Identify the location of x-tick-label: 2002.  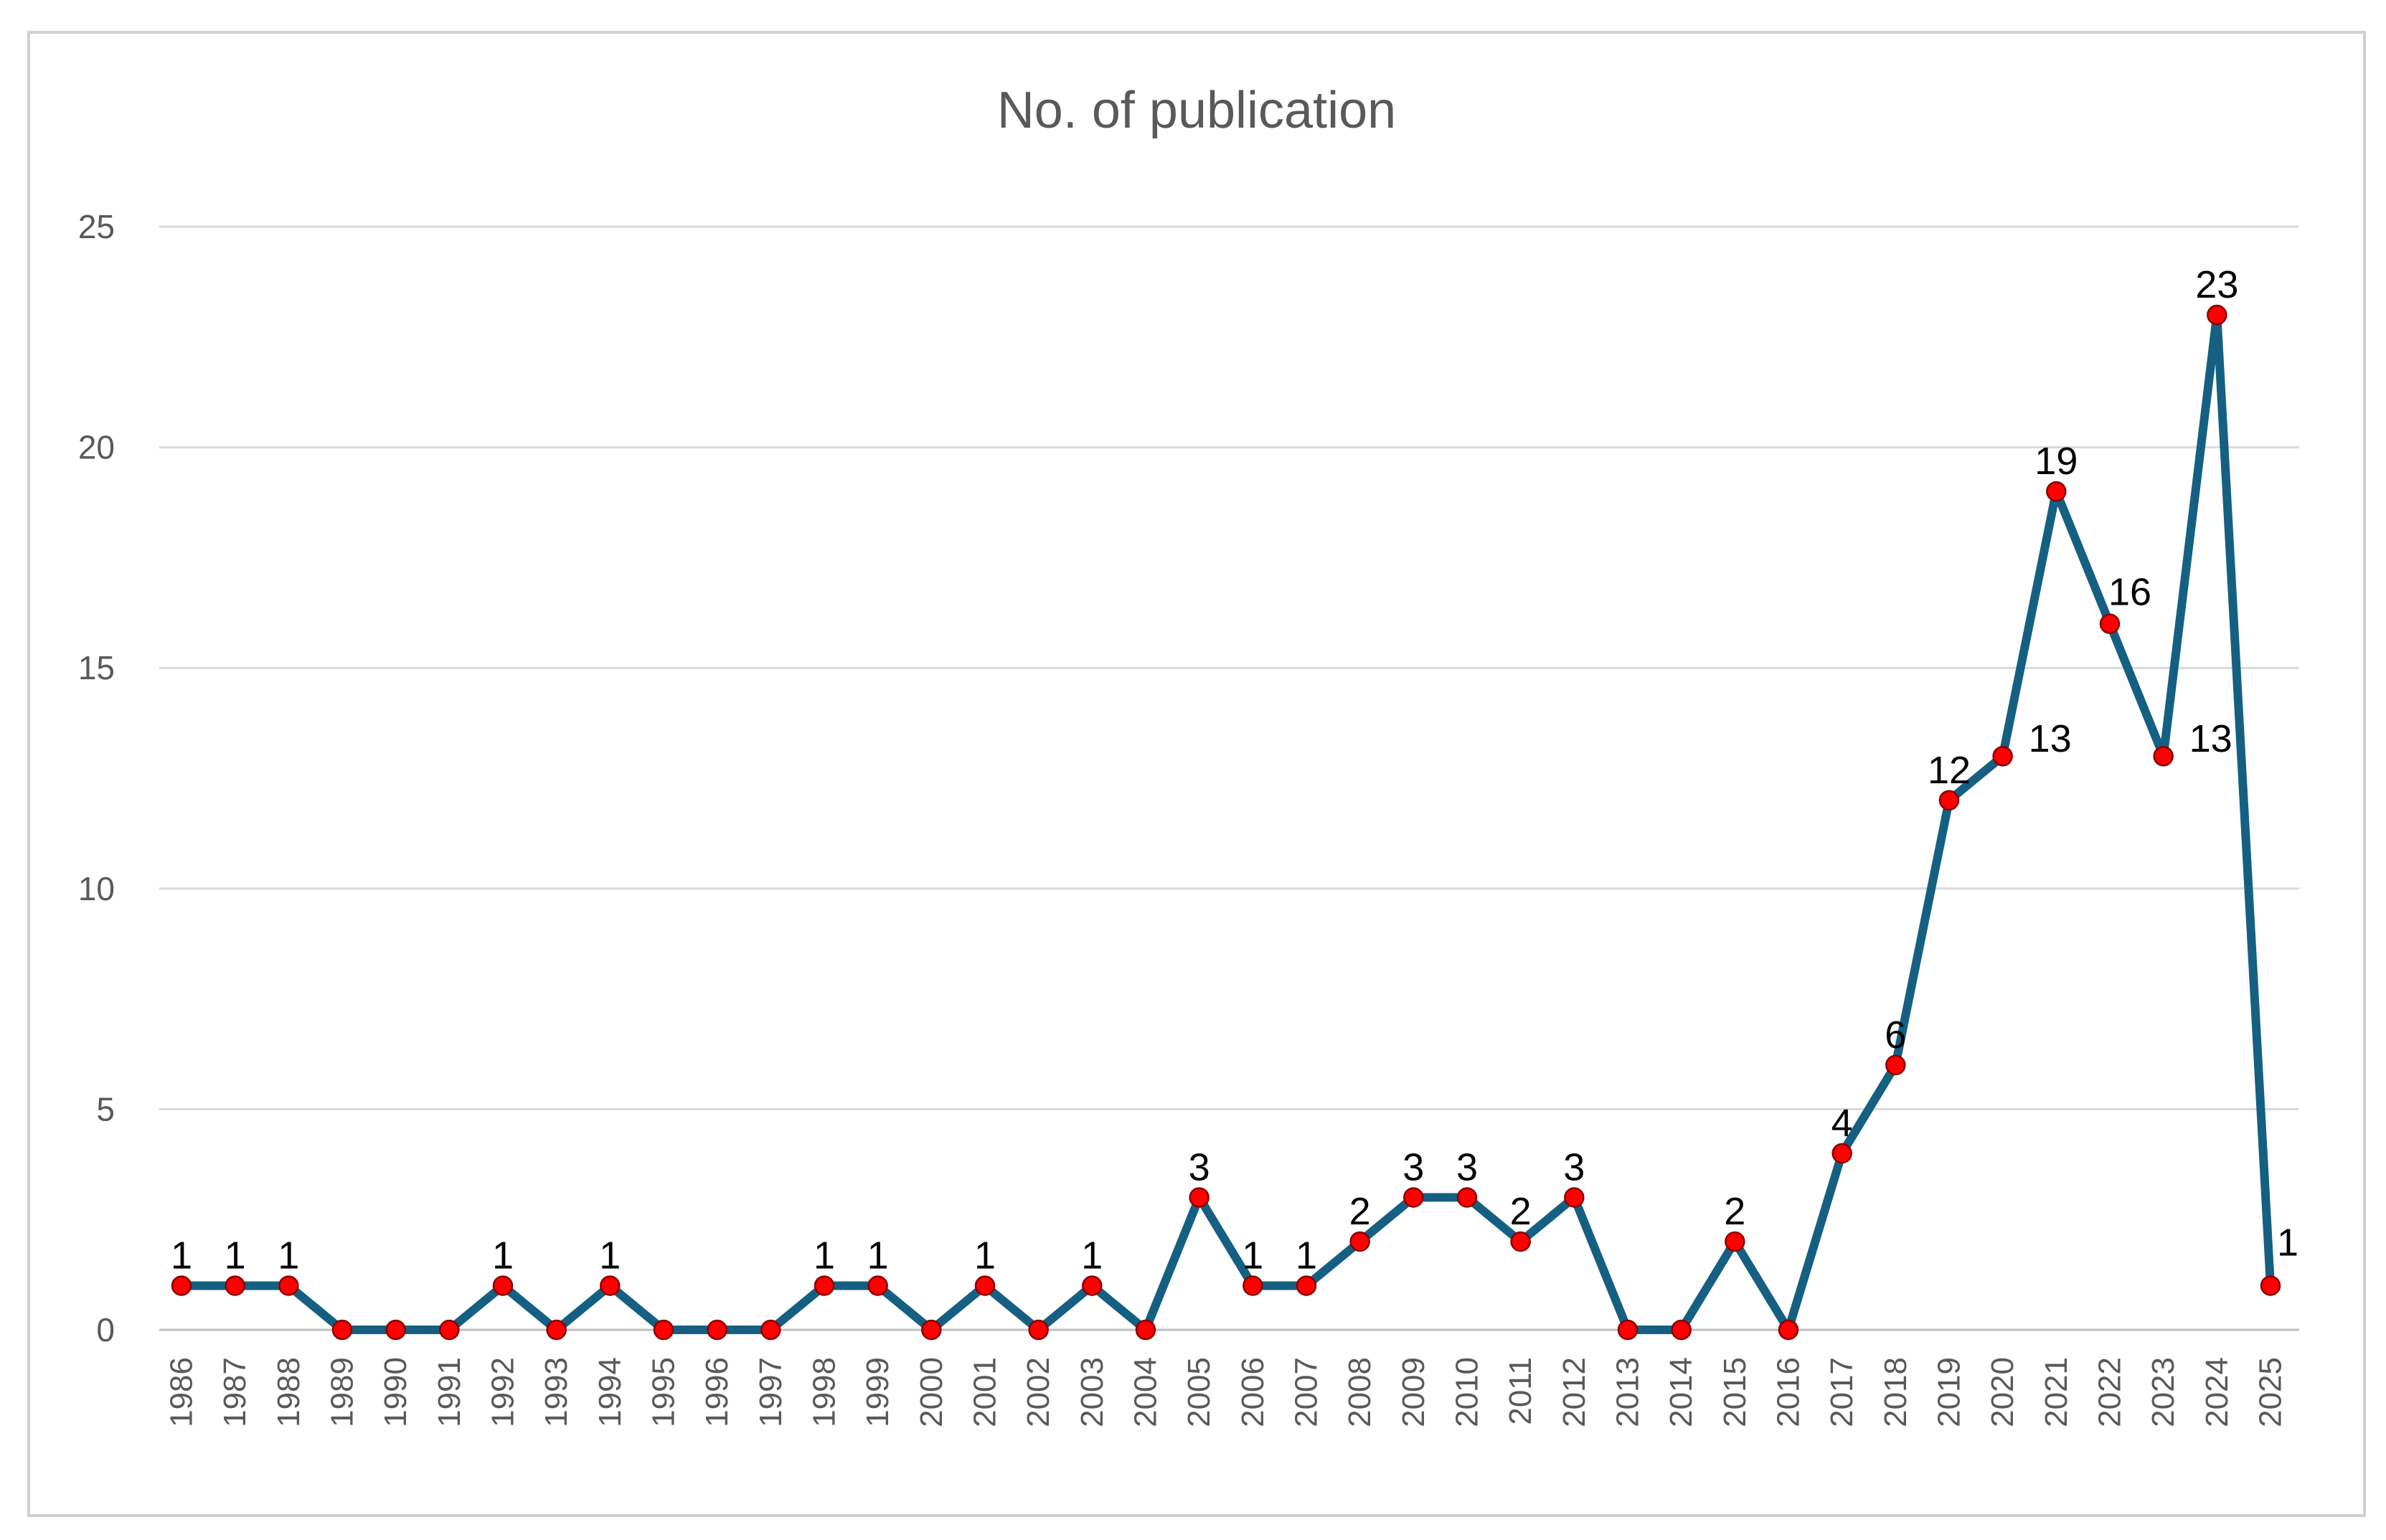
(1039, 1392).